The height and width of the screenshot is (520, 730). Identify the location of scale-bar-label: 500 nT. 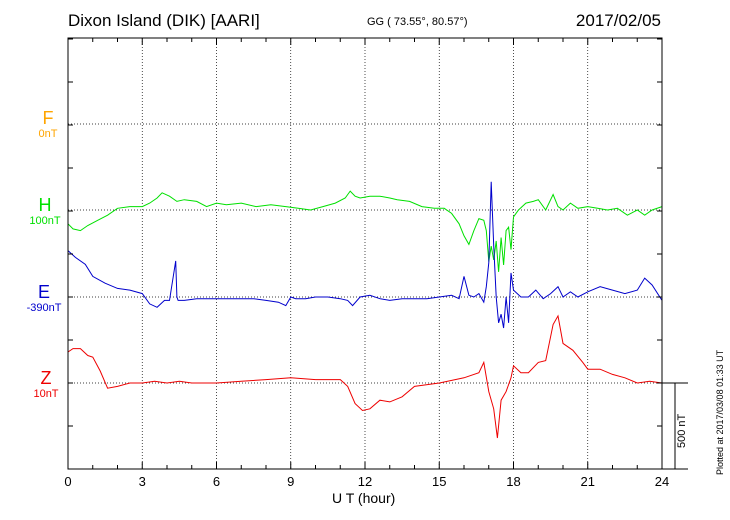
(682, 430).